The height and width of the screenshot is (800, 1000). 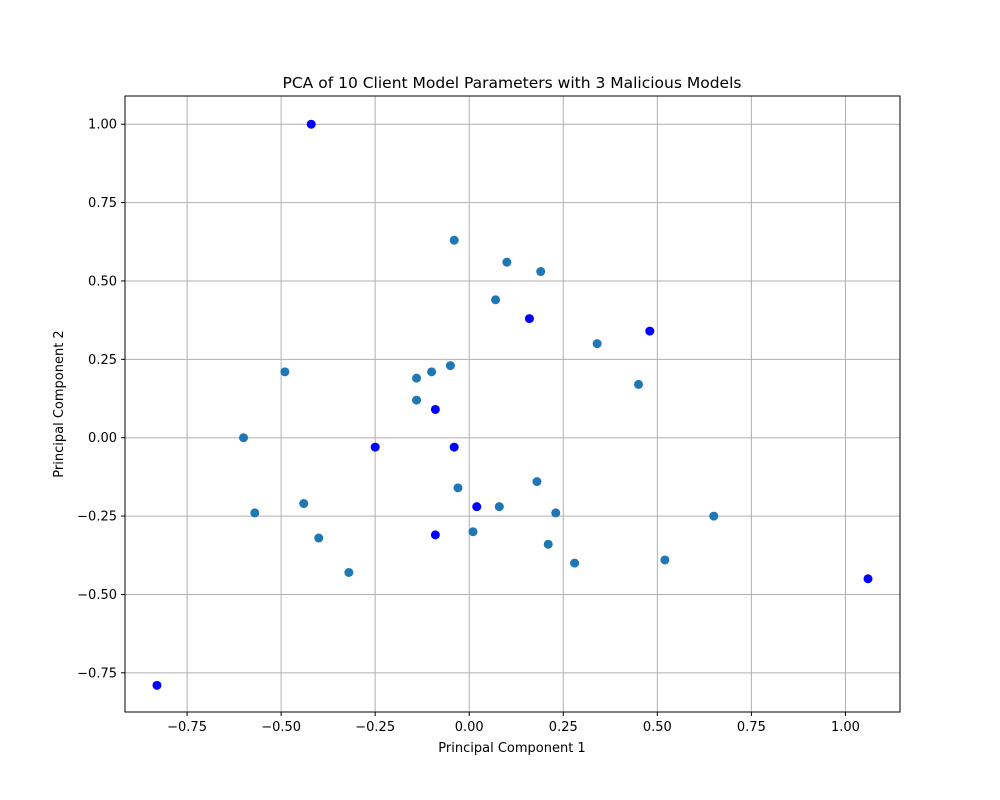 What do you see at coordinates (97, 517) in the screenshot?
I see `y-tick-label: −0.25` at bounding box center [97, 517].